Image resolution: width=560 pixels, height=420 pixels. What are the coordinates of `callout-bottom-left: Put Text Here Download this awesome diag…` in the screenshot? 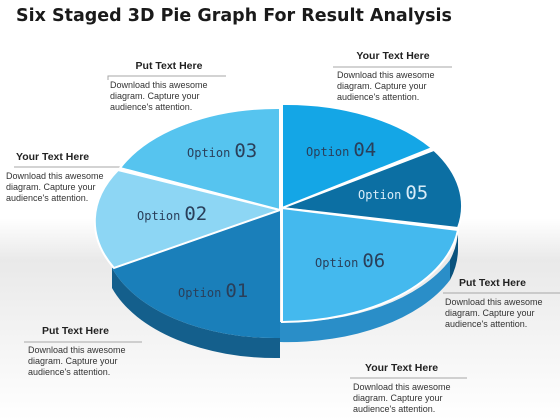 It's located at (84, 351).